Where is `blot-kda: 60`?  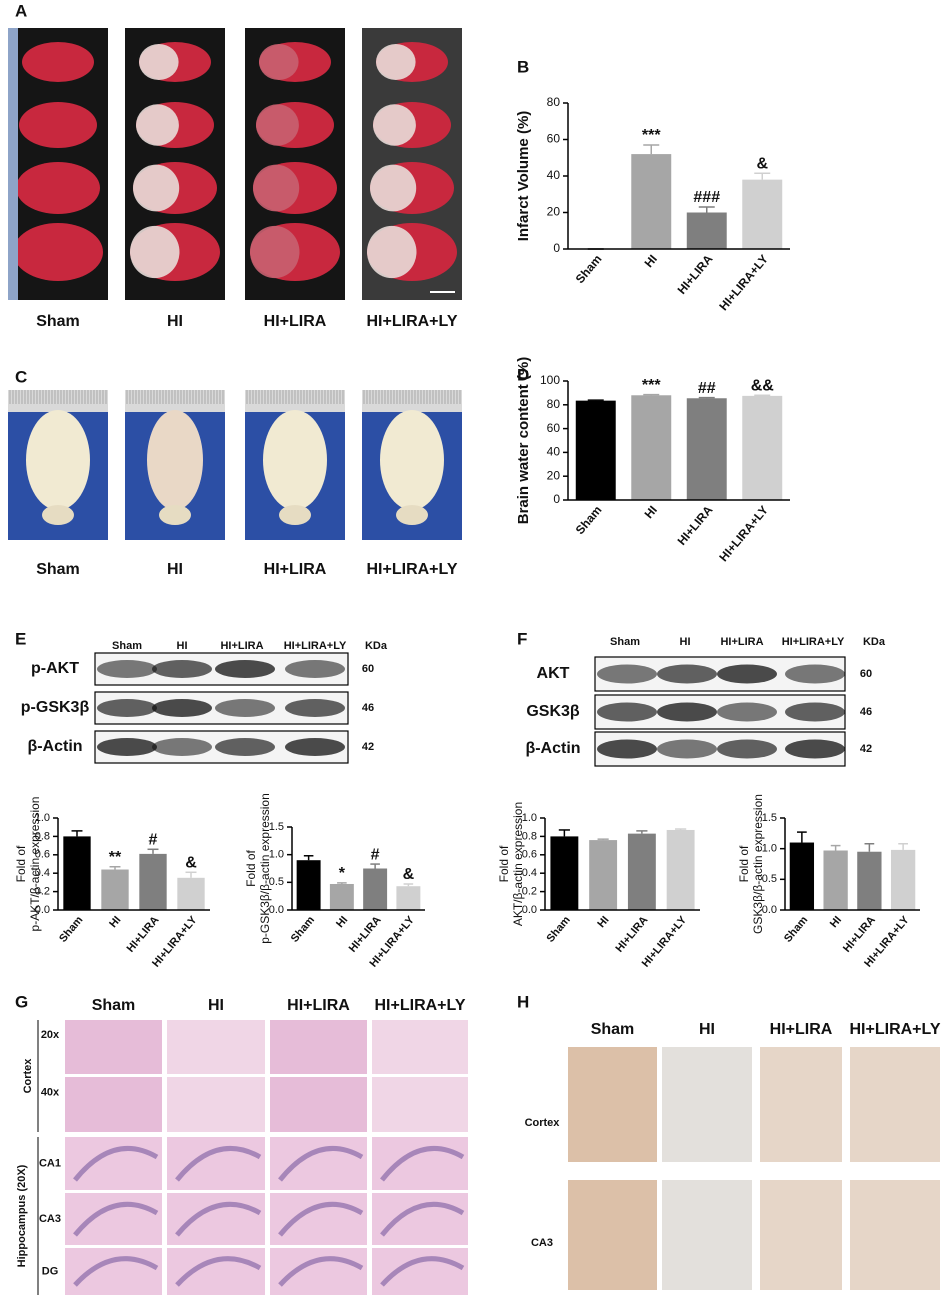
blot-kda: 60 is located at coordinates (866, 674).